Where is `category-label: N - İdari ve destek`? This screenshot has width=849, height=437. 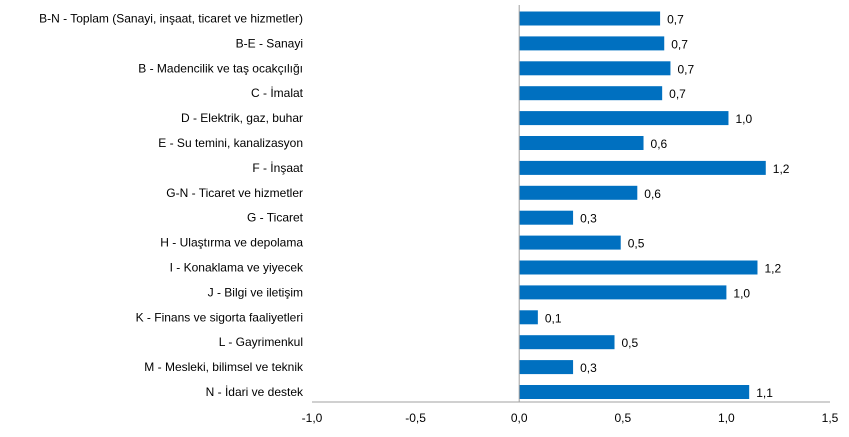 category-label: N - İdari ve destek is located at coordinates (255, 392).